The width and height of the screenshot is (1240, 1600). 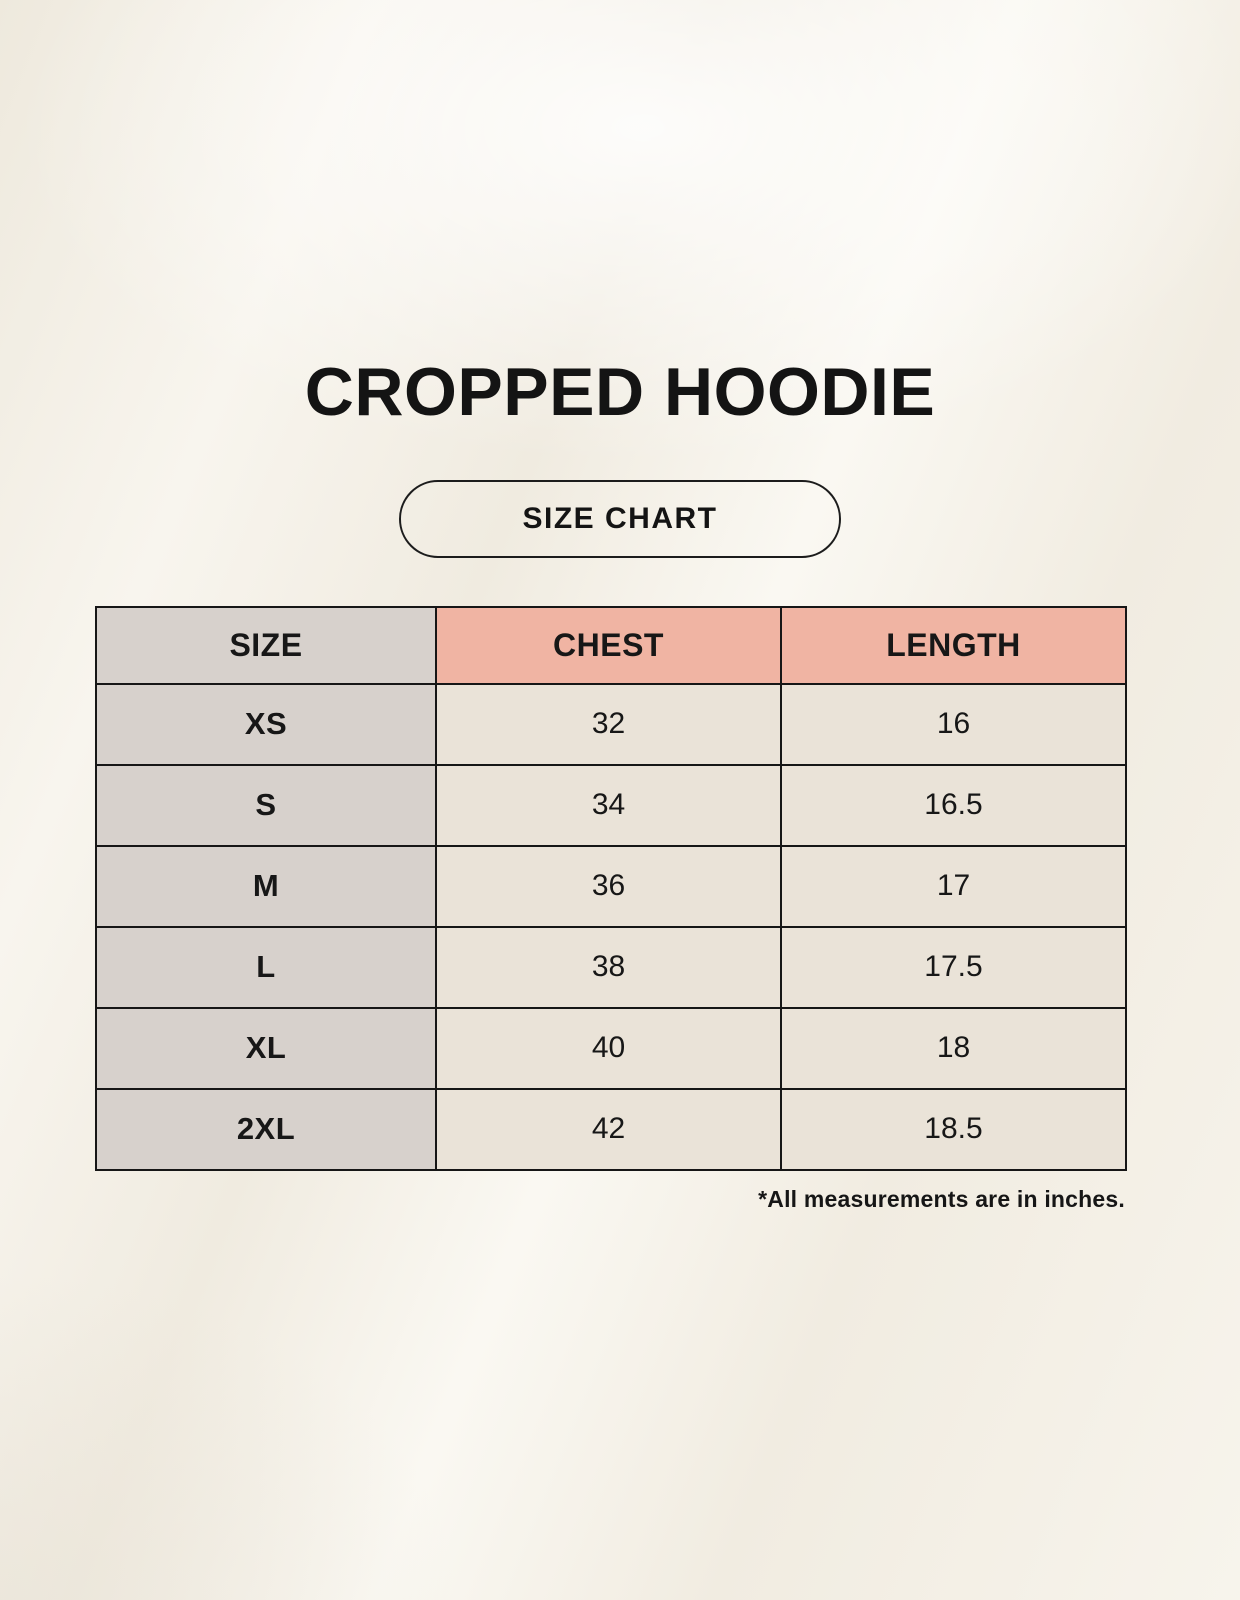 I want to click on chest-cell: 32, so click(x=608, y=724).